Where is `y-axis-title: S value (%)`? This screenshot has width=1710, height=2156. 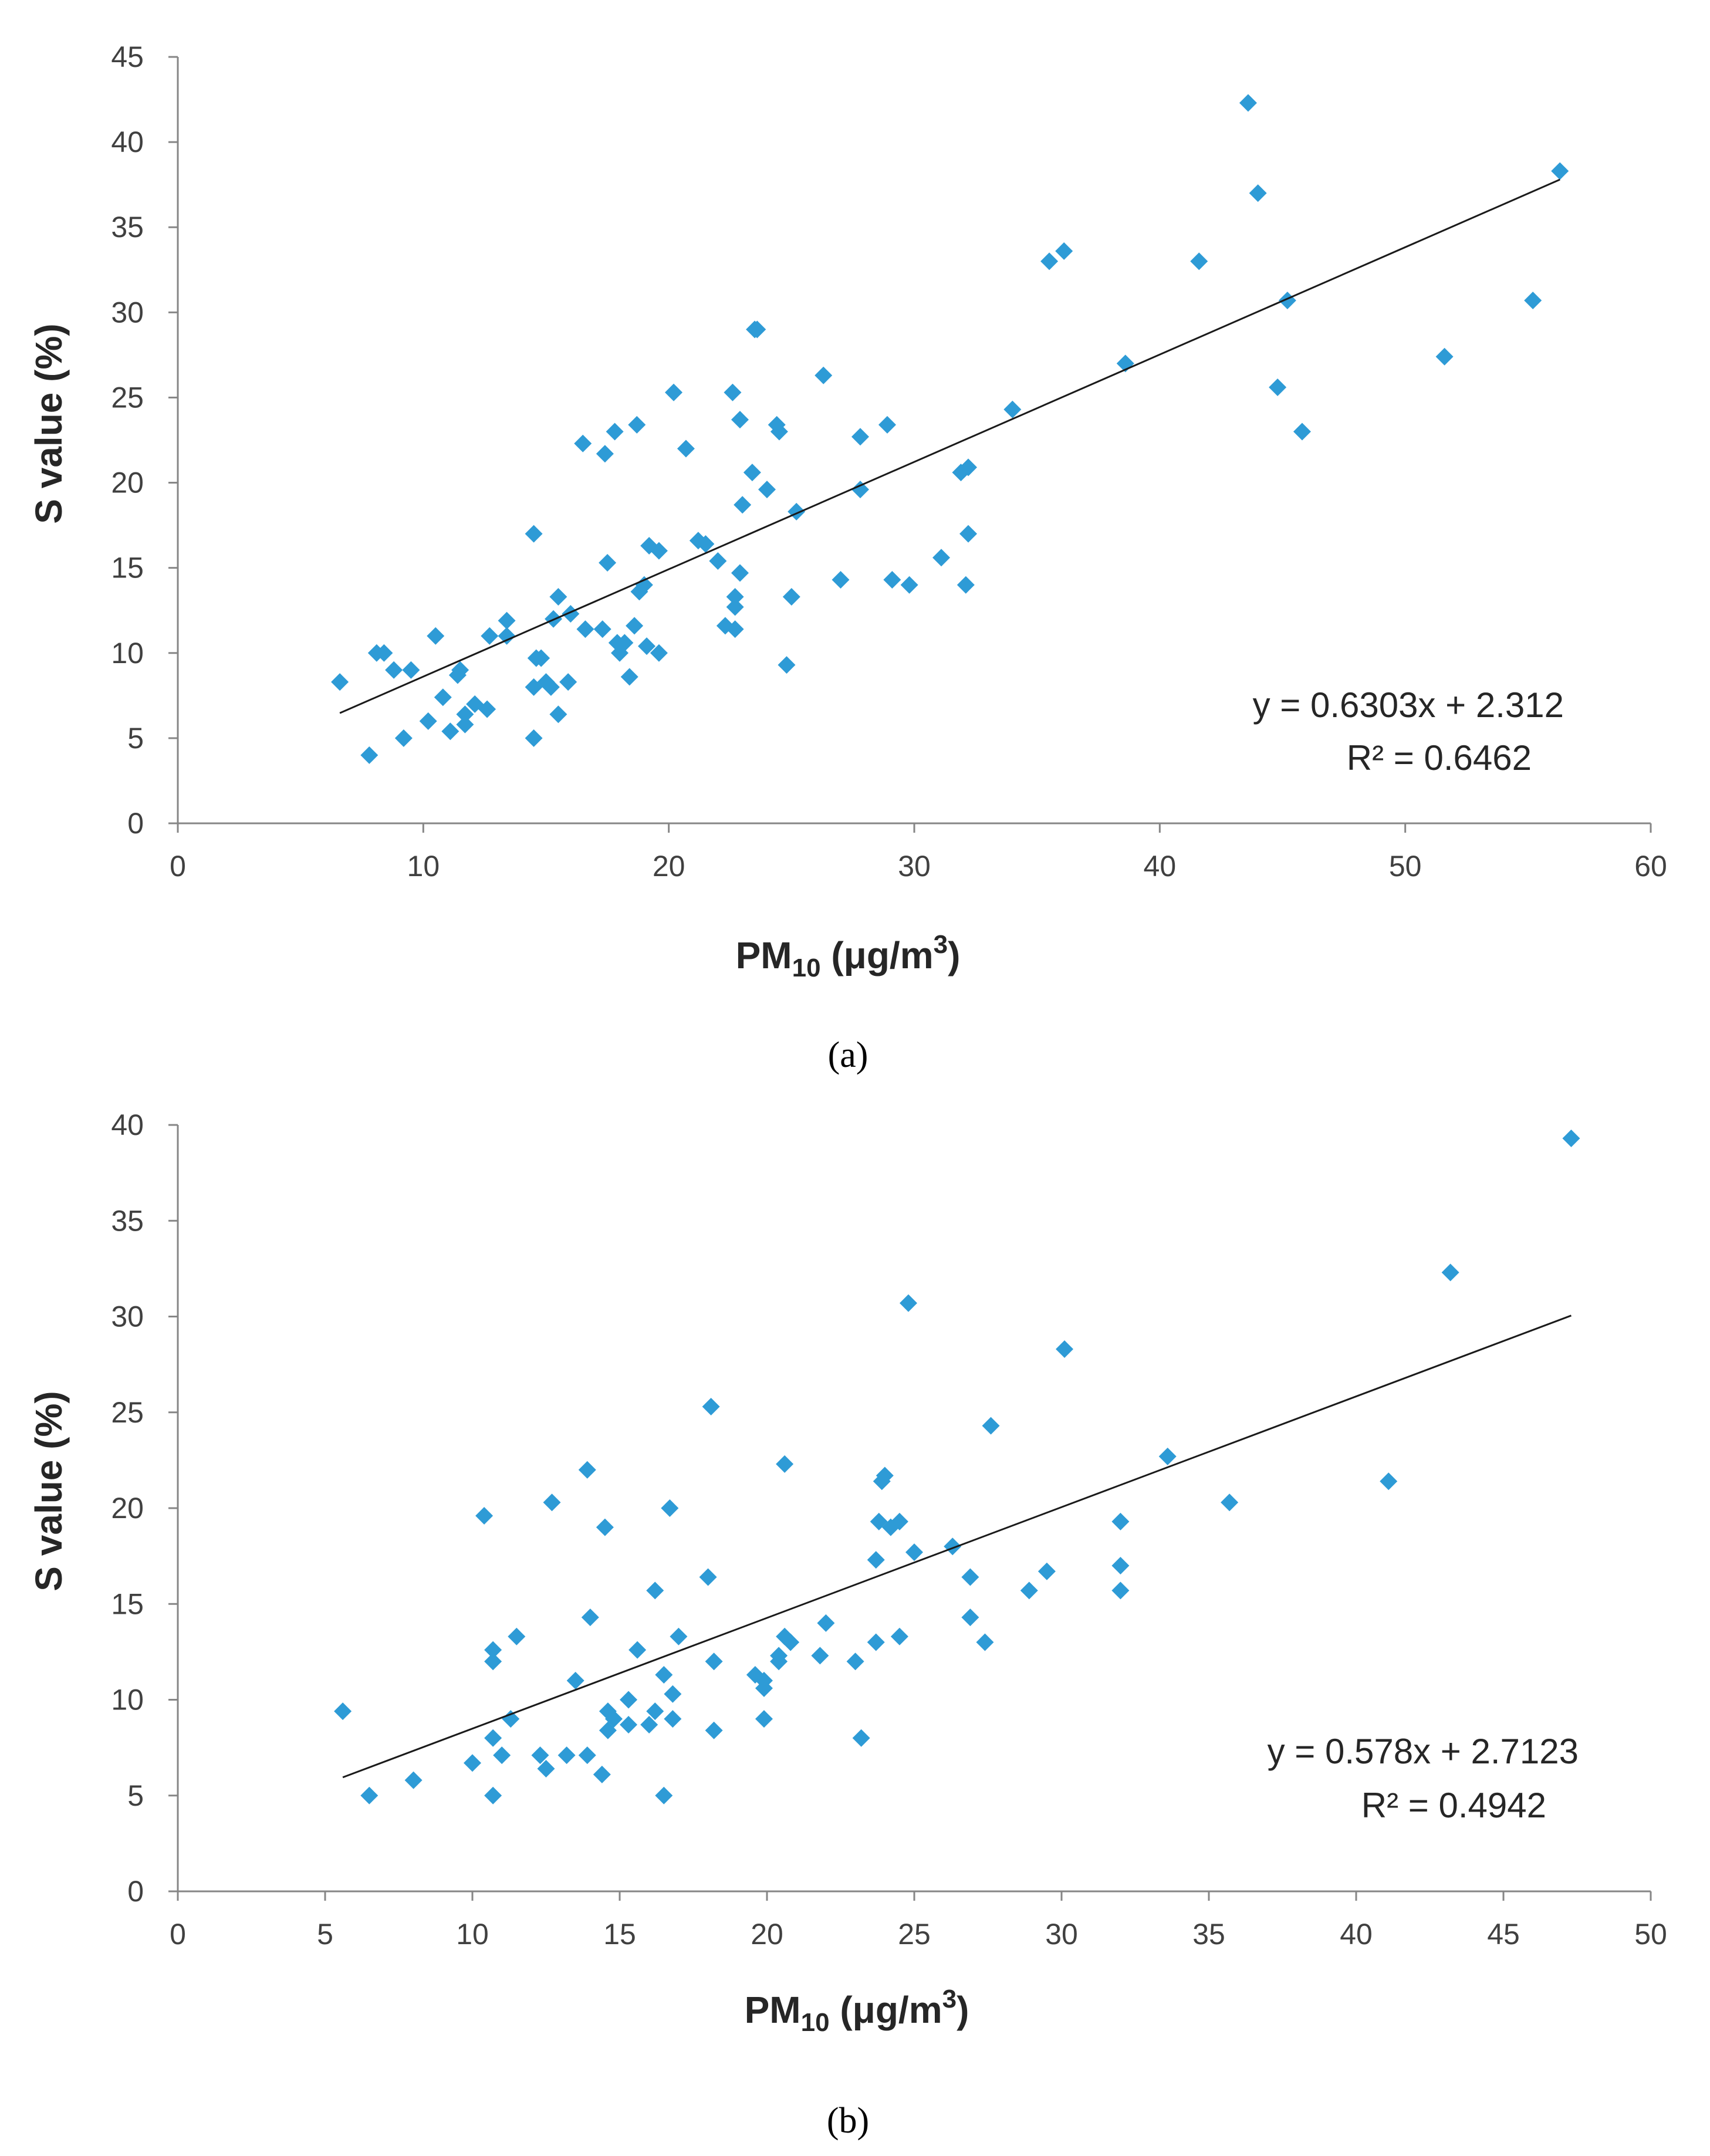
y-axis-title: S value (%) is located at coordinates (49, 1491).